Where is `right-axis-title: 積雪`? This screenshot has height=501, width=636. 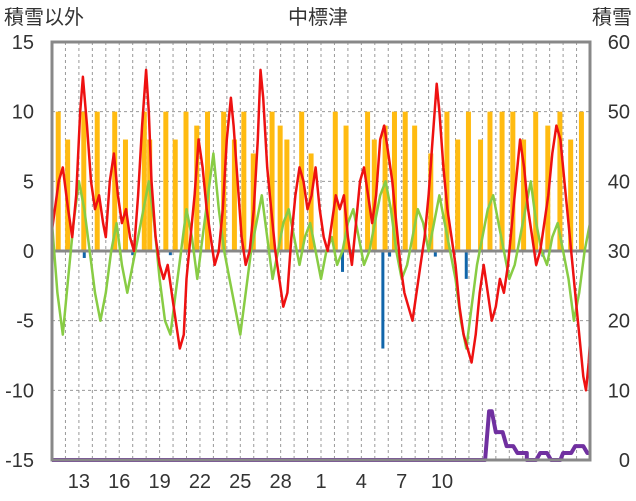 right-axis-title: 積雪 is located at coordinates (612, 17).